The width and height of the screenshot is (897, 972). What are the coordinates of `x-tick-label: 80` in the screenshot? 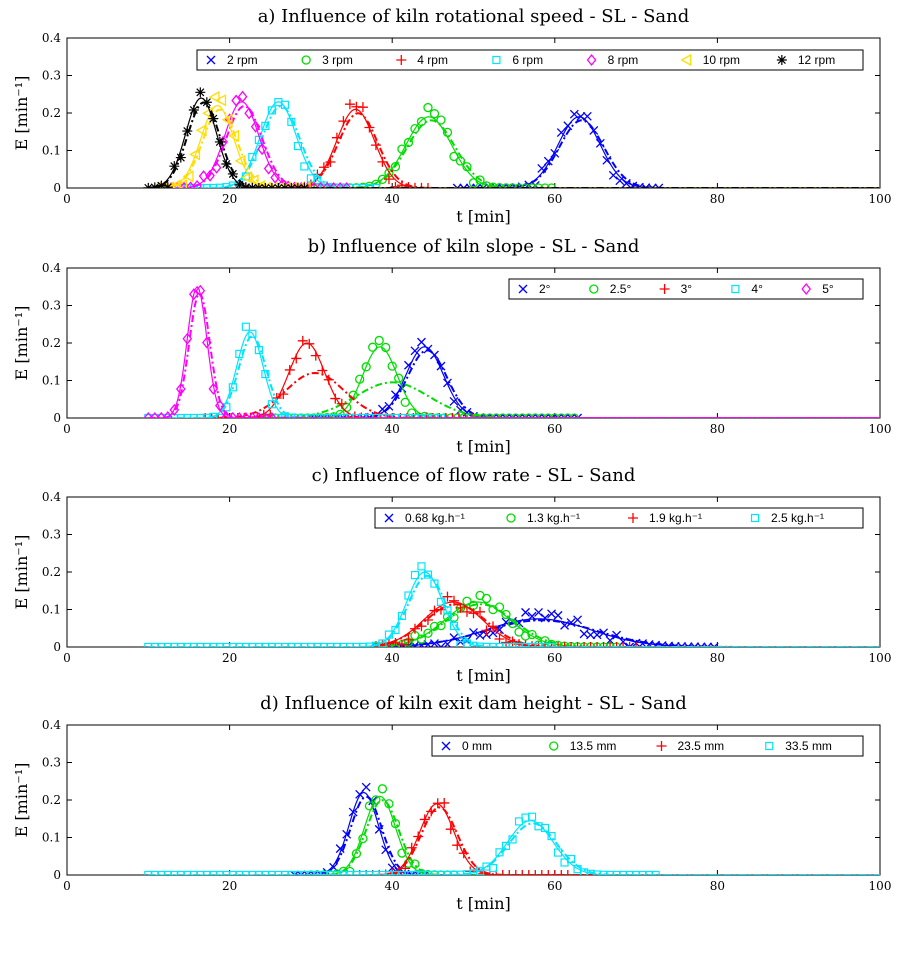 It's located at (717, 199).